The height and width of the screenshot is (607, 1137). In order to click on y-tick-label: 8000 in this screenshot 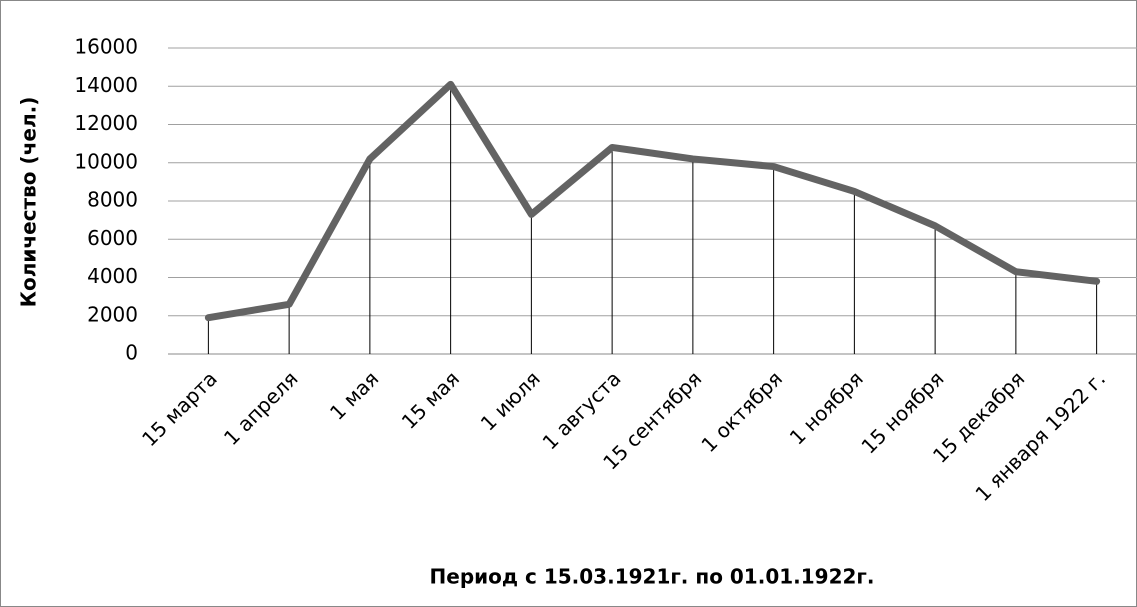, I will do `click(112, 200)`.